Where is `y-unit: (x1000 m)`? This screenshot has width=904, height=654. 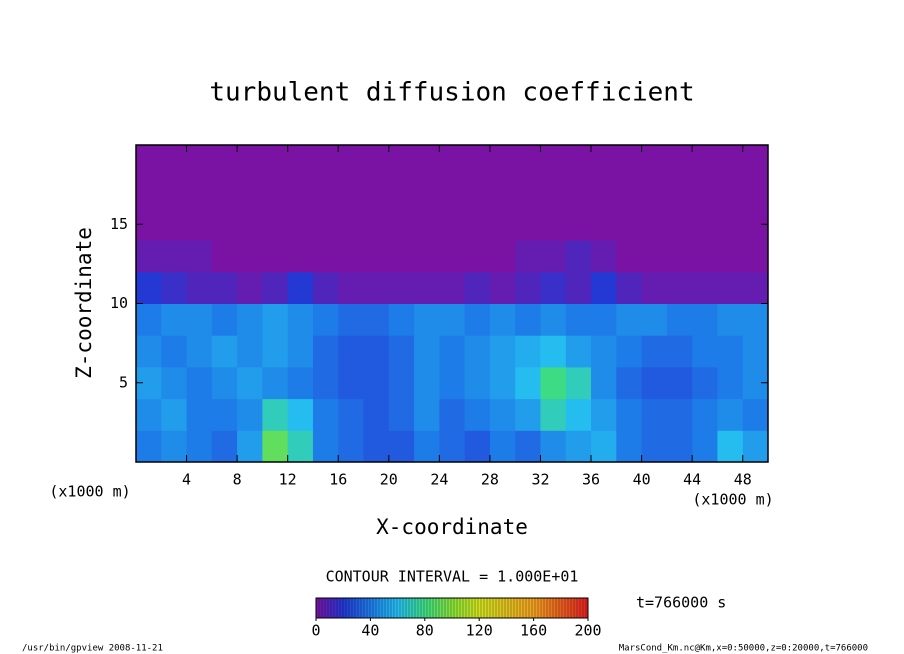
y-unit: (x1000 m) is located at coordinates (89, 492).